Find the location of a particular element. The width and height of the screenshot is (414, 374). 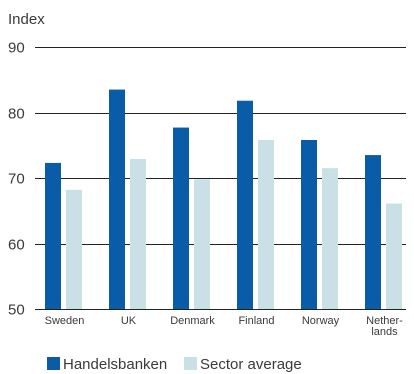

y-tick-label: 50 is located at coordinates (16, 310).